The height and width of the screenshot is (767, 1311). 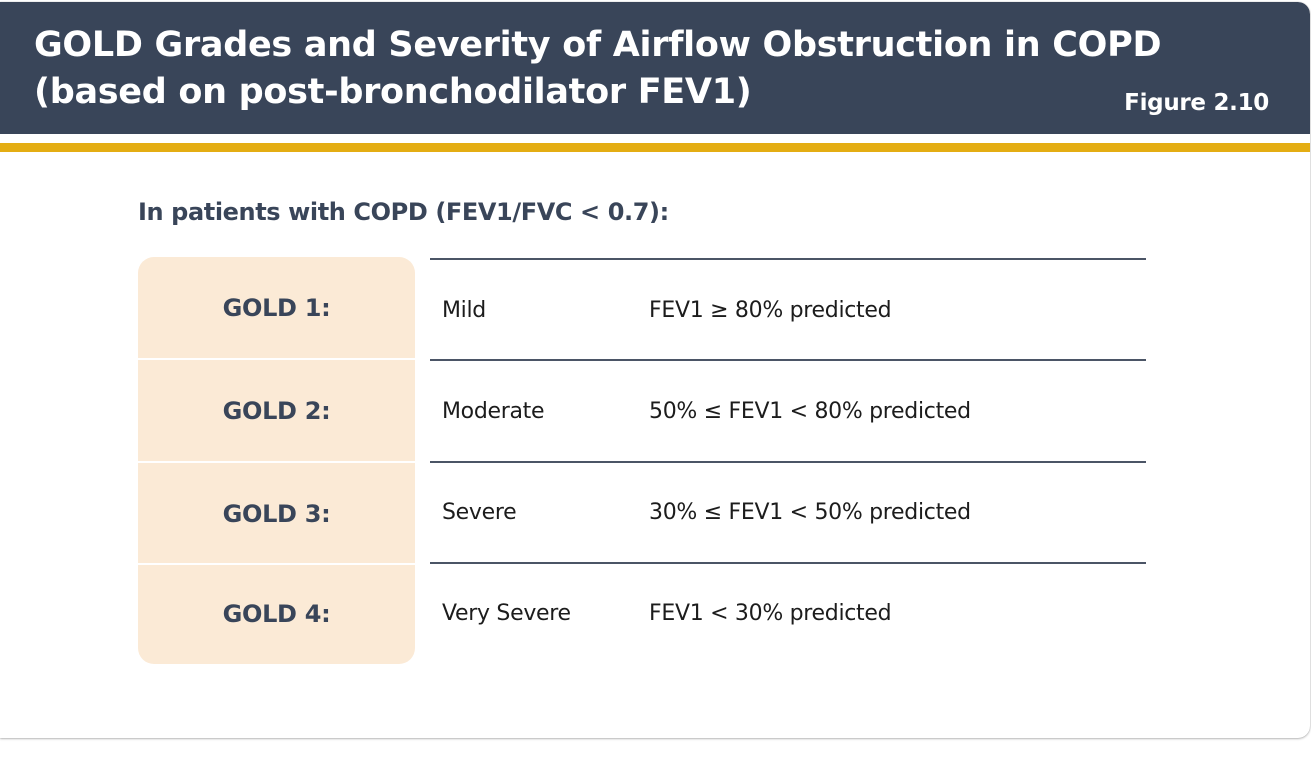 I want to click on figure-label: Figure 2.10, so click(x=1196, y=103).